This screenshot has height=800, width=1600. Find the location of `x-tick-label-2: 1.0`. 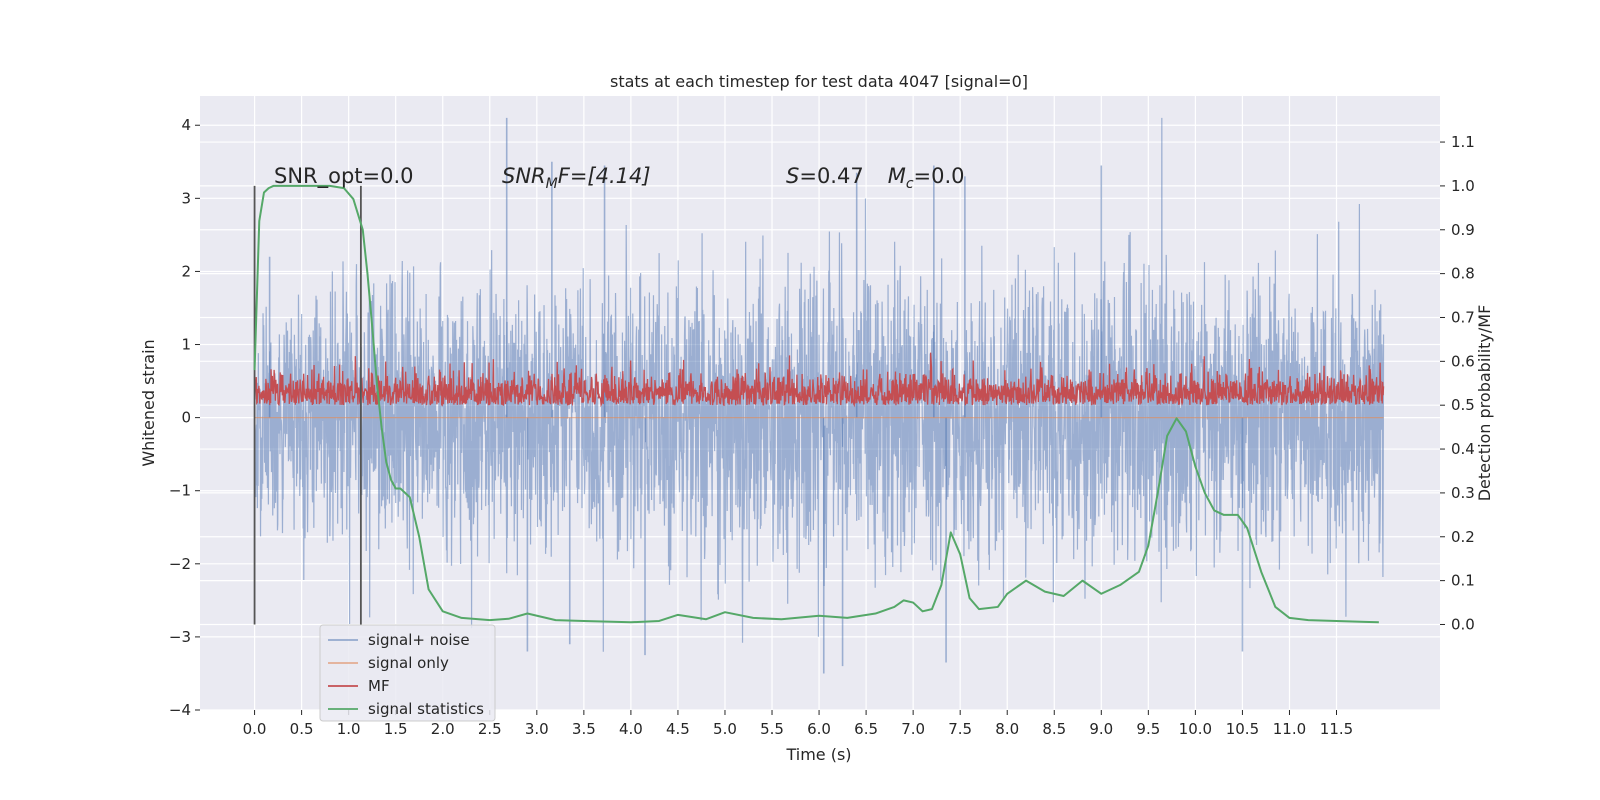

x-tick-label-2: 1.0 is located at coordinates (349, 729).